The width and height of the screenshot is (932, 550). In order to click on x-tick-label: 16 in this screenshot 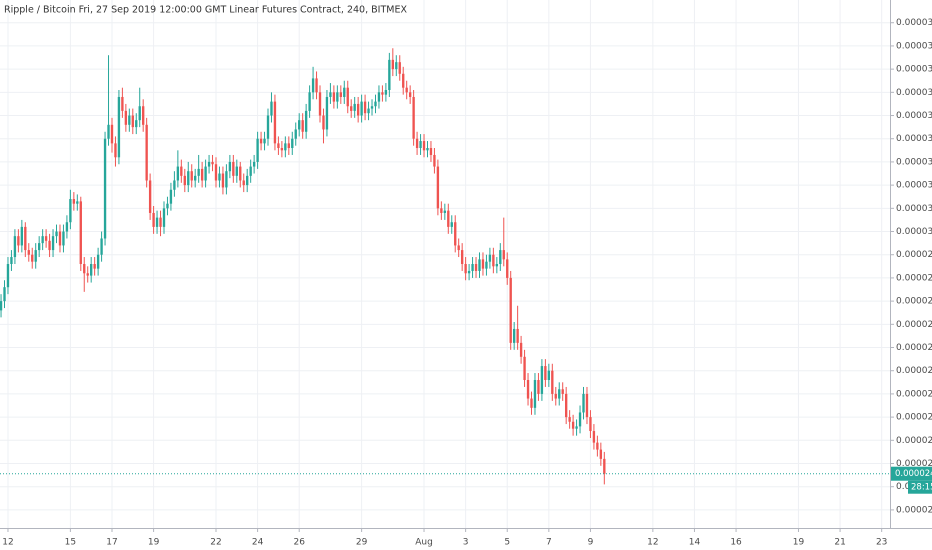, I will do `click(736, 543)`.